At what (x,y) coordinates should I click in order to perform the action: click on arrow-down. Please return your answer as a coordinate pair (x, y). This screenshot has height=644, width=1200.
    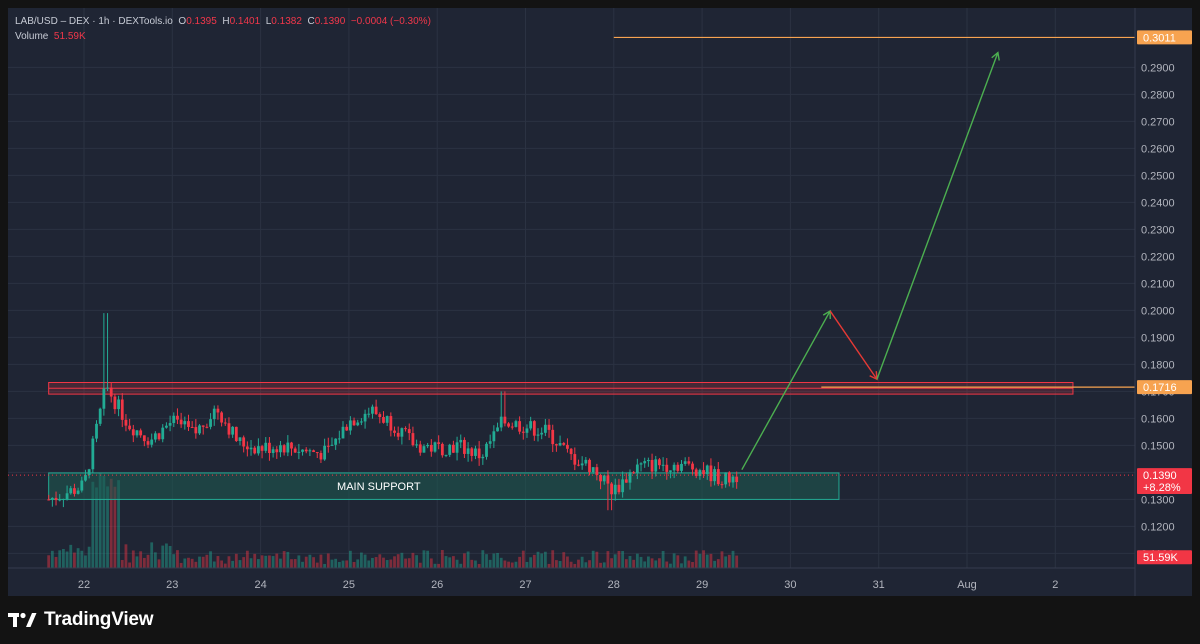
    Looking at the image, I should click on (853, 345).